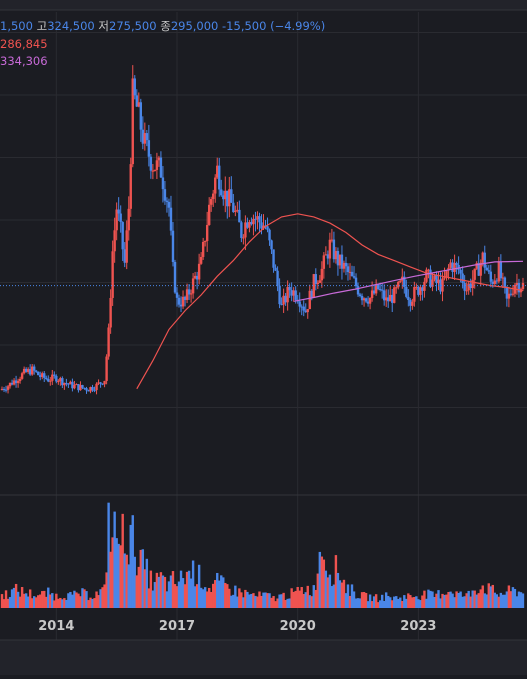 The image size is (527, 679). Describe the element at coordinates (42, 26) in the screenshot. I see `high-label: 고` at that location.